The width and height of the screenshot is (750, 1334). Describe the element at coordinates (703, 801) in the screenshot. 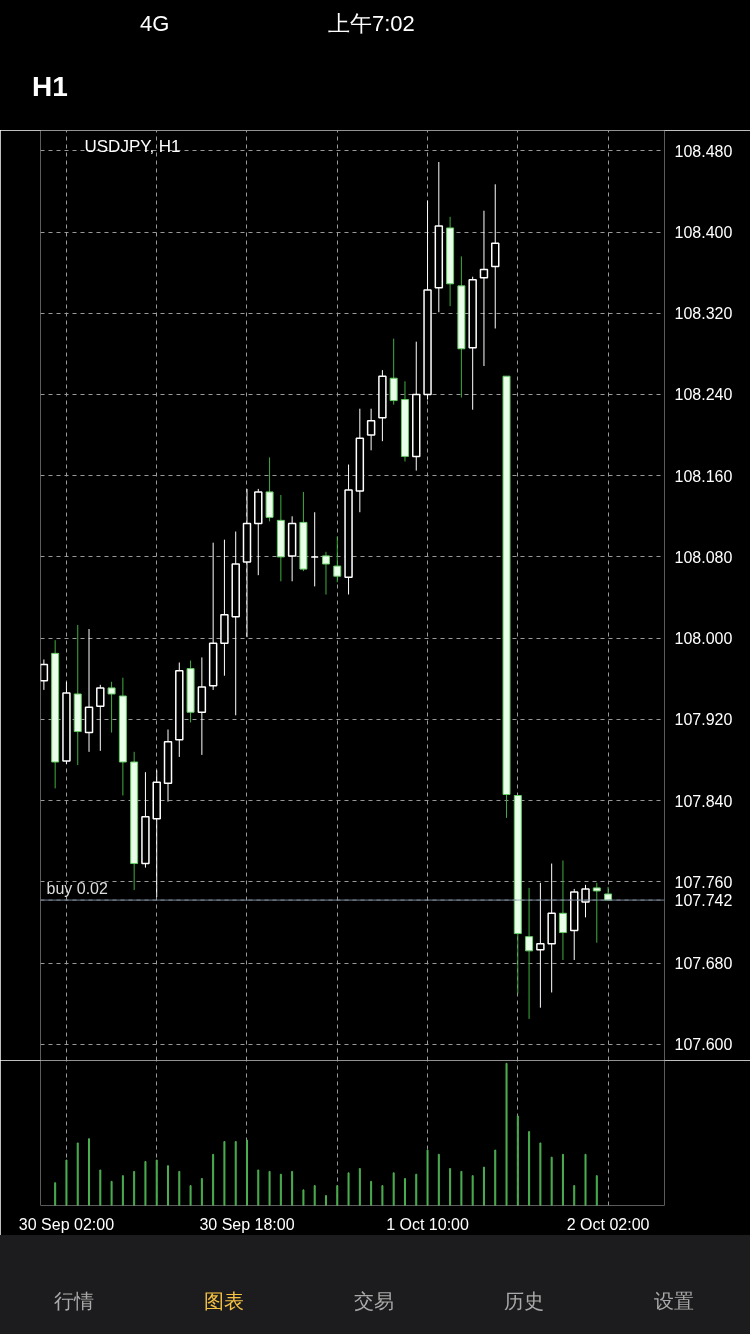

I see `y-tick-label: 107.840` at that location.